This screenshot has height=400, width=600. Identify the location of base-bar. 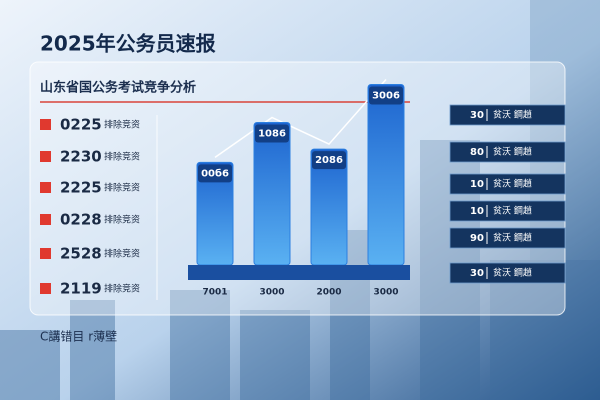
(299, 272).